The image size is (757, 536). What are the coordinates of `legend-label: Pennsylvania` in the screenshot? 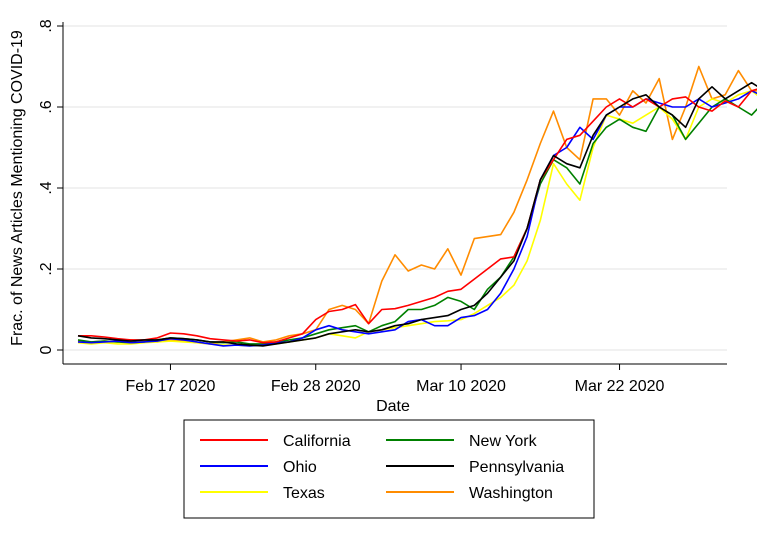 It's located at (516, 467).